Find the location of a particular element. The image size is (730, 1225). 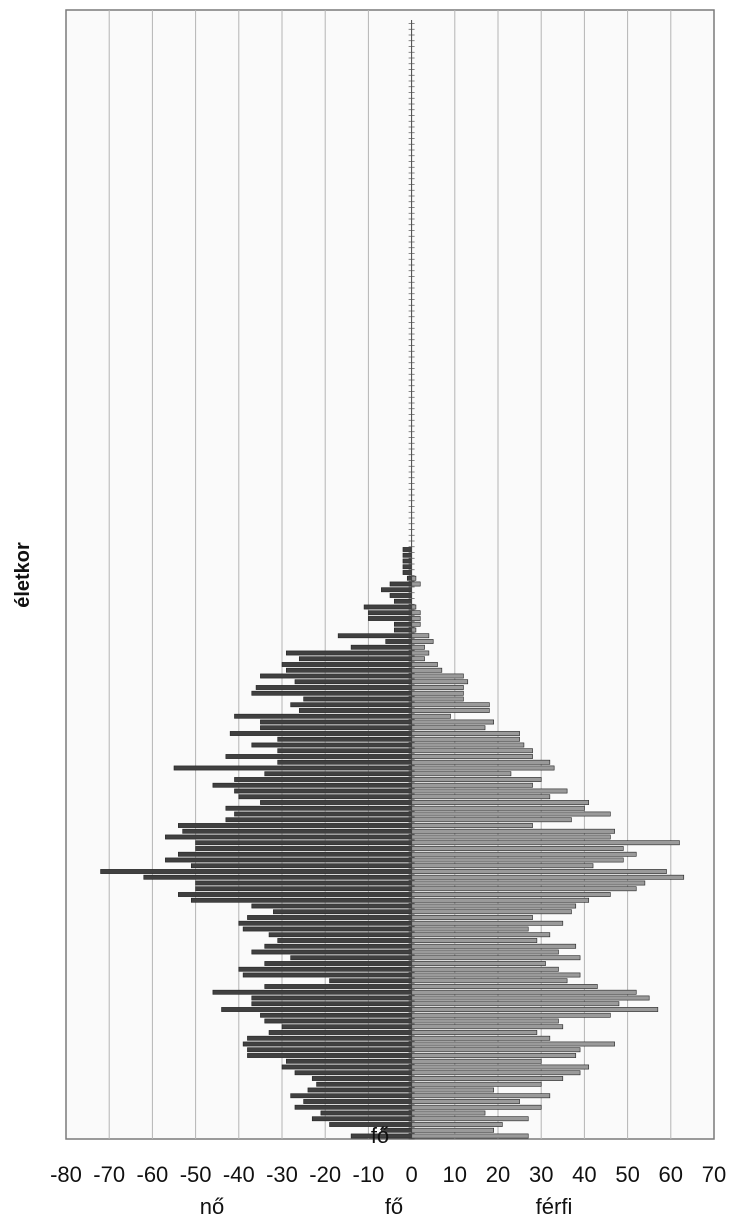

center-axis is located at coordinates (411, 580).